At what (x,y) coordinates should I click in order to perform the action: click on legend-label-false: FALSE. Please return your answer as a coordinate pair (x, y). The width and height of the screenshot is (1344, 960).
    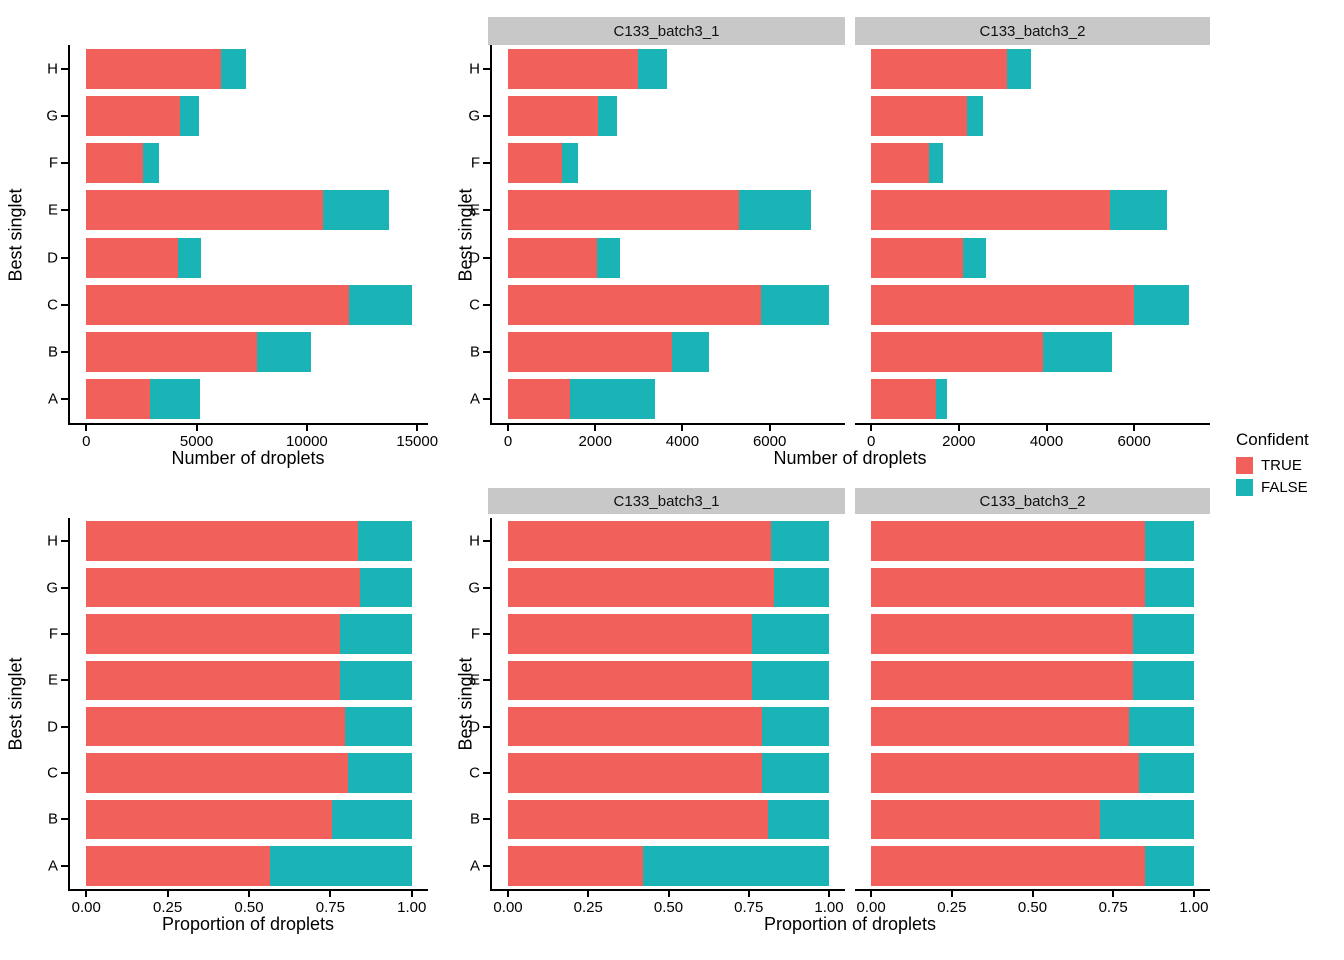
    Looking at the image, I should click on (1284, 487).